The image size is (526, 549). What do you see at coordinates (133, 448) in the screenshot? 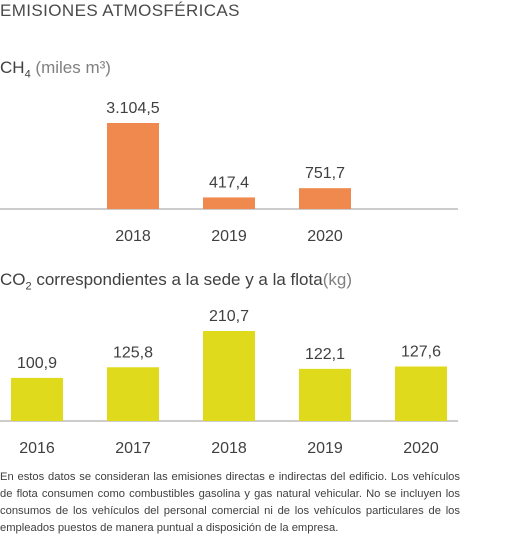
I see `category-label-2017: 2017` at bounding box center [133, 448].